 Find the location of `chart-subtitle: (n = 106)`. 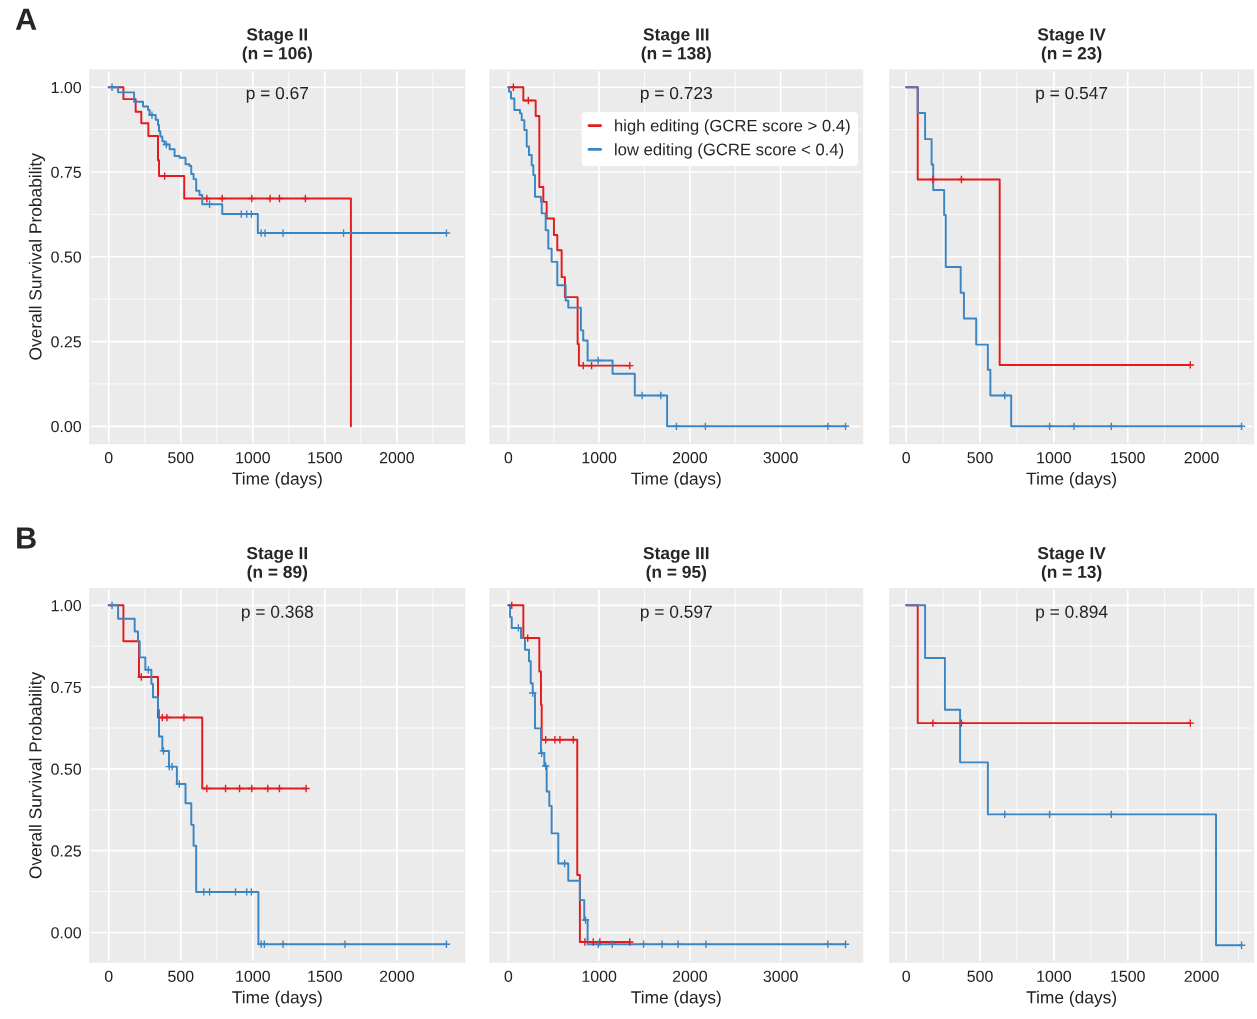

chart-subtitle: (n = 106) is located at coordinates (277, 54).